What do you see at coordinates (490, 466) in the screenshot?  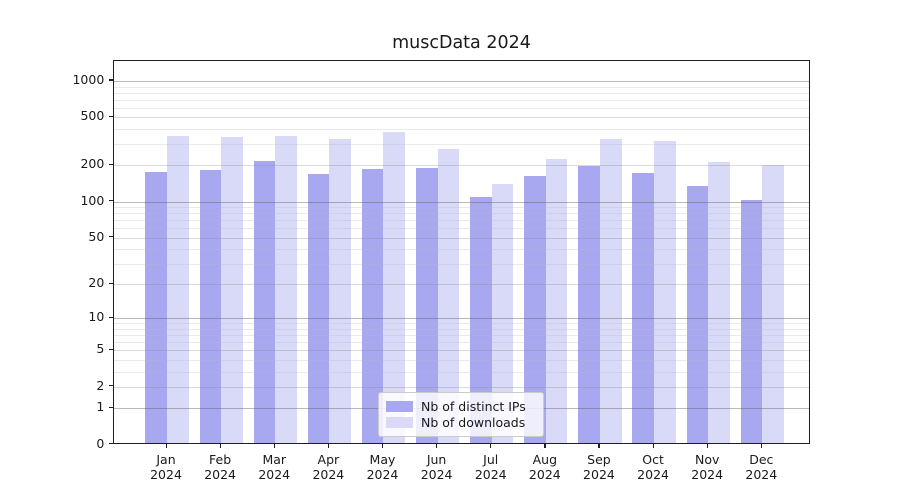 I see `x-tick-label-jul: Jul 2024` at bounding box center [490, 466].